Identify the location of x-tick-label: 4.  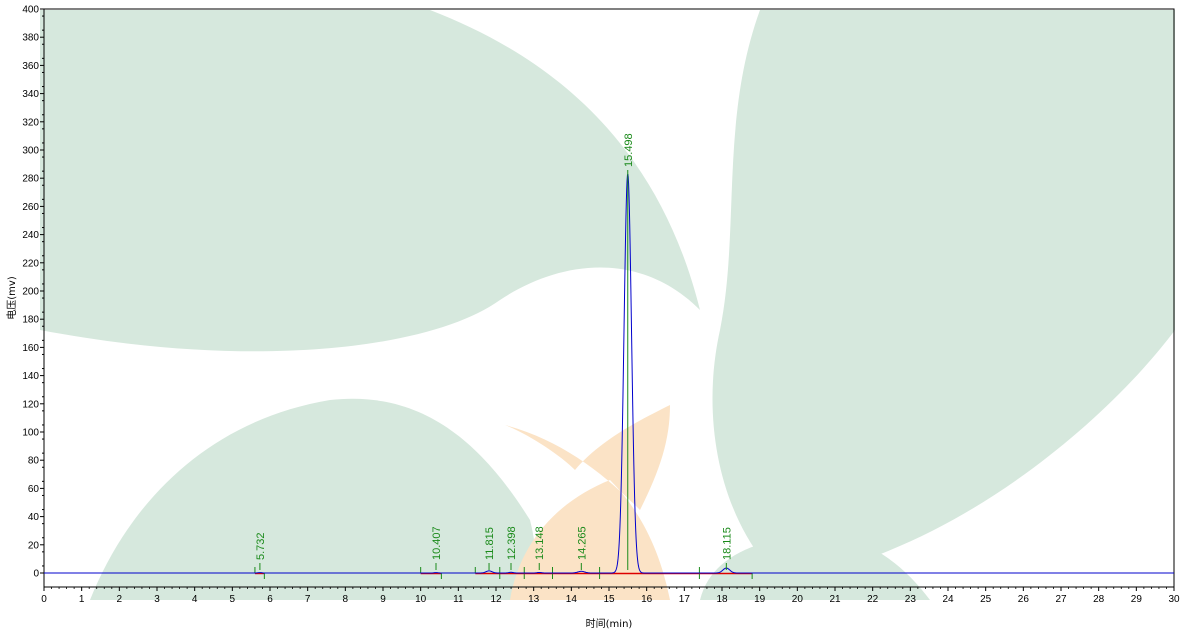
(195, 599).